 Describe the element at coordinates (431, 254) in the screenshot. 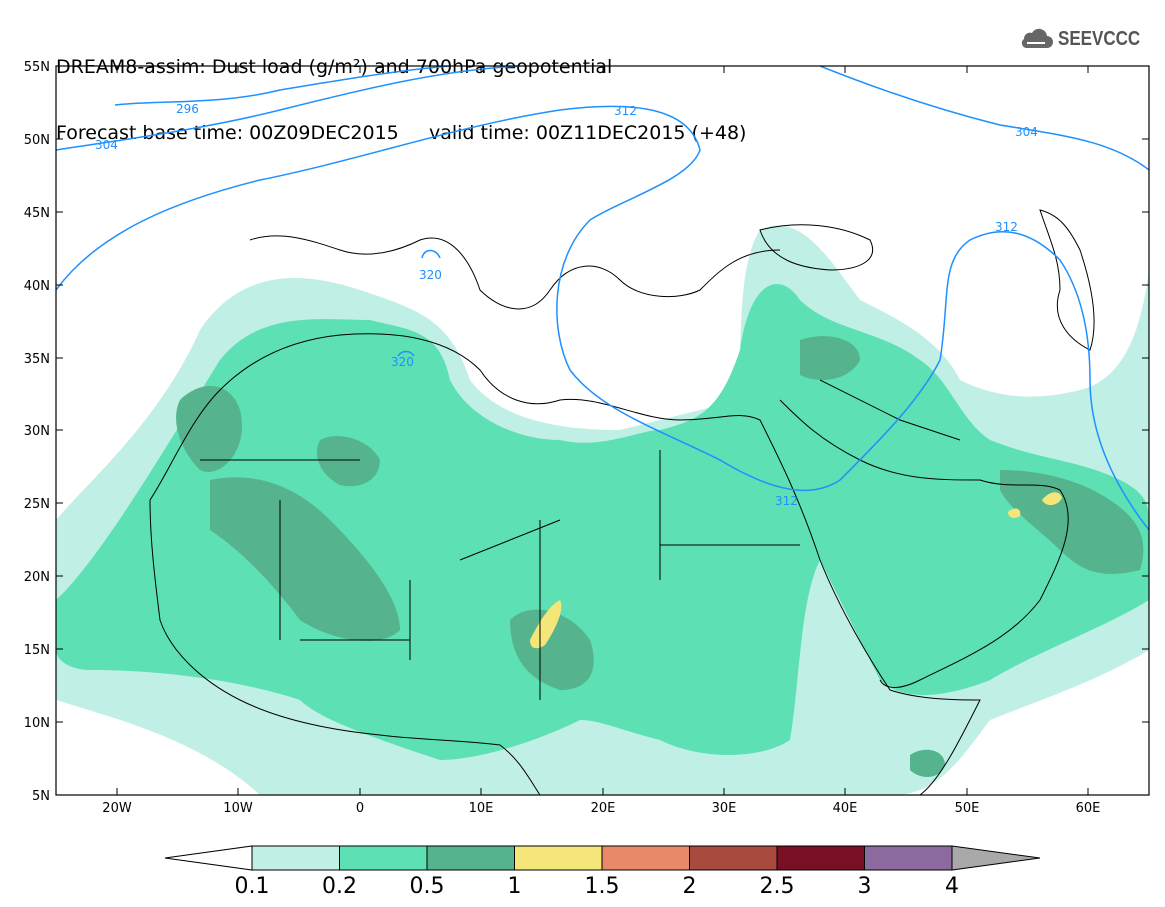

I see `contour-320-a` at that location.